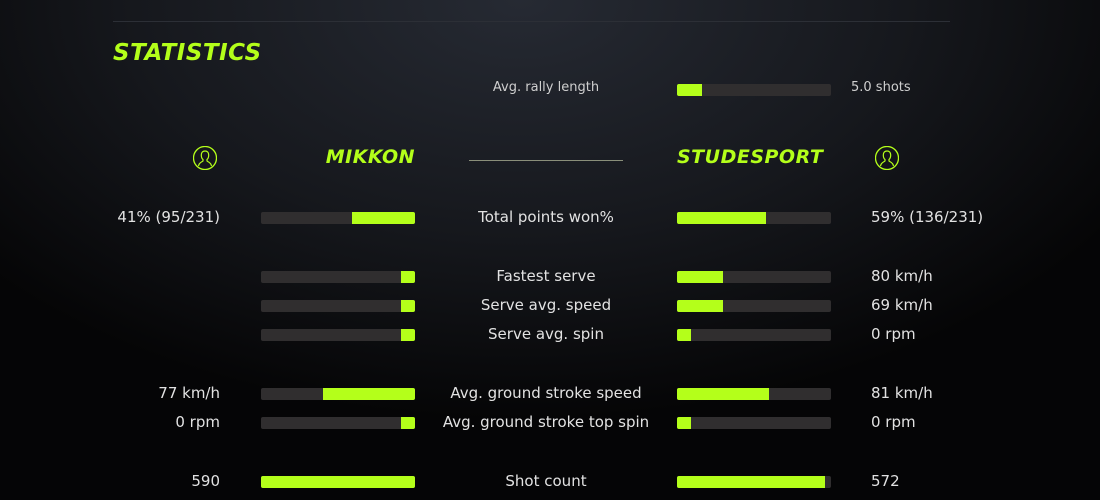 This screenshot has height=500, width=1100. I want to click on stat-label: Fastest serve, so click(546, 276).